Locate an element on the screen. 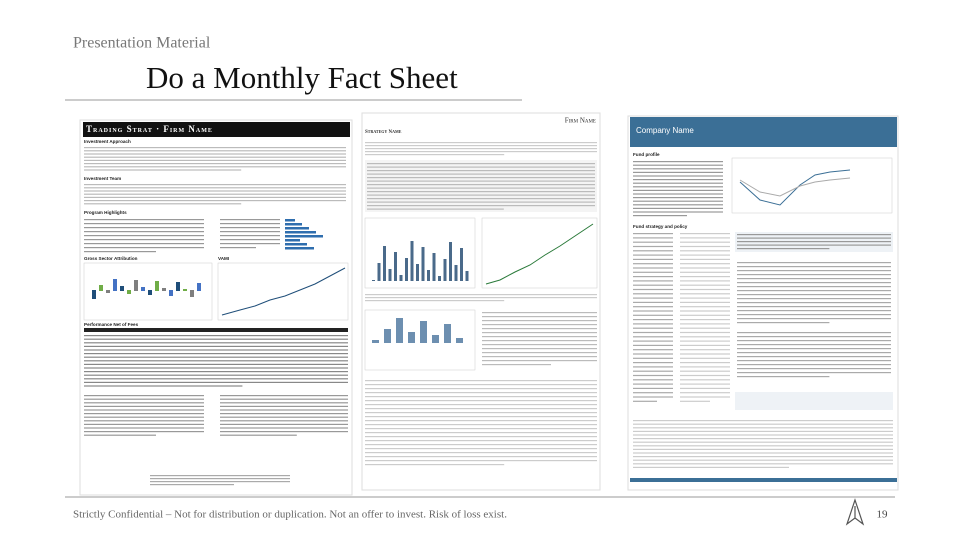  slide-title: Do a Monthly Fact Sheet is located at coordinates (302, 77).